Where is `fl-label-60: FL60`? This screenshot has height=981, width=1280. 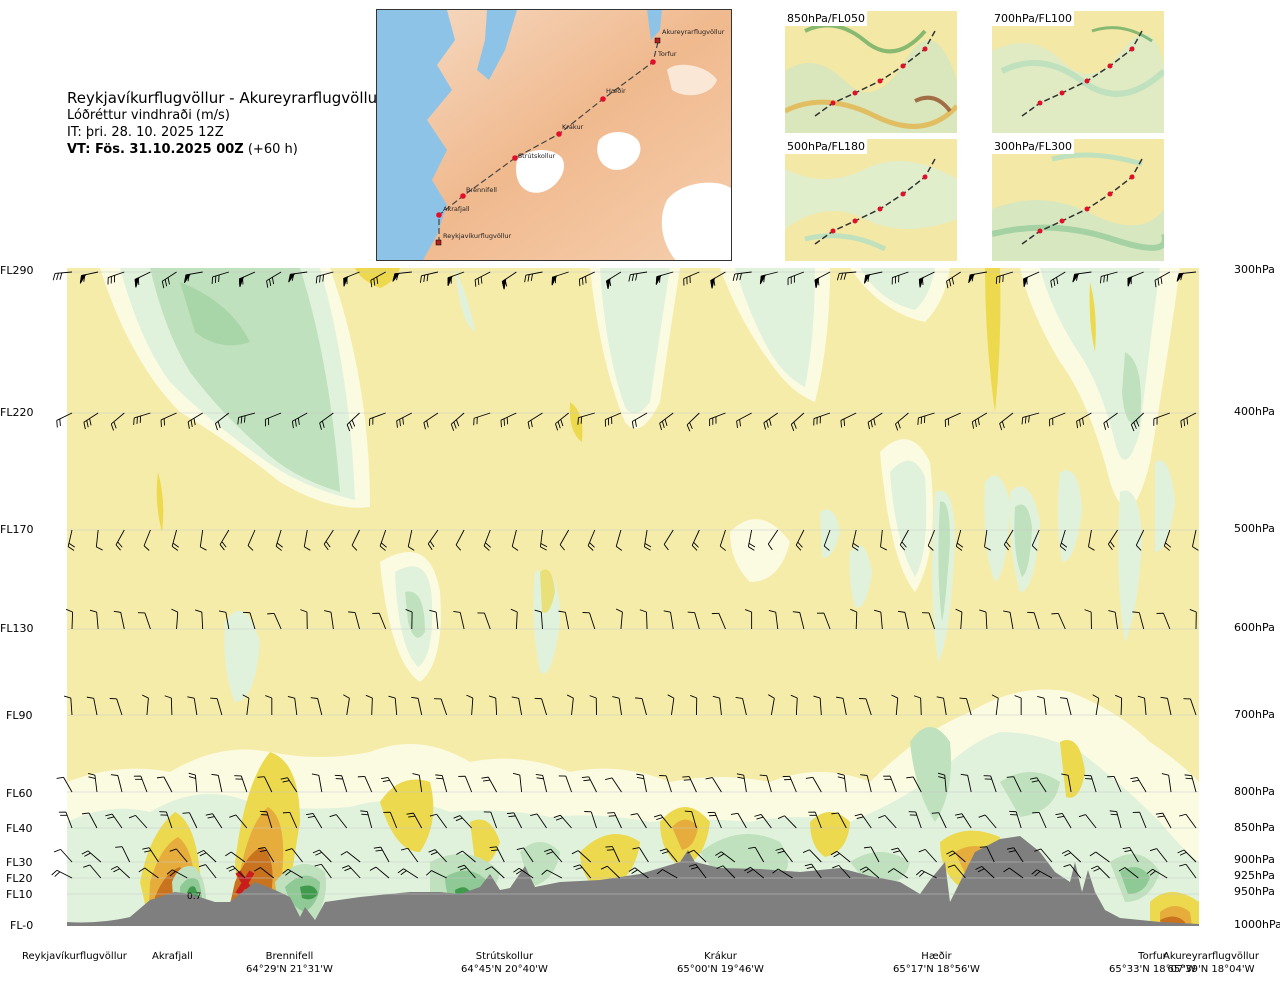
fl-label-60: FL60 is located at coordinates (19, 793).